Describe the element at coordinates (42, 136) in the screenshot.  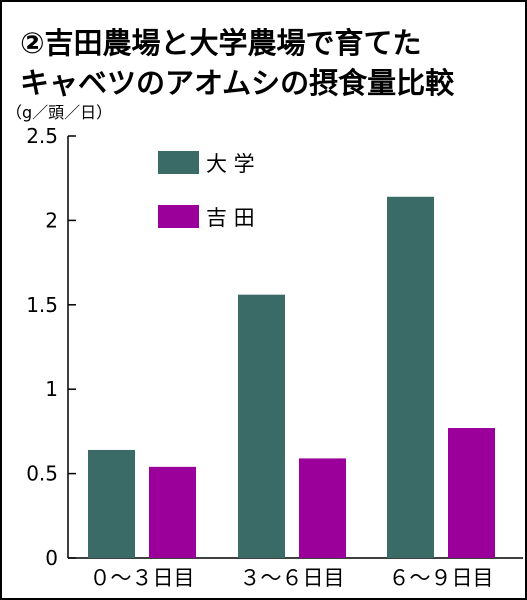
I see `y-tick-label: 2.5` at that location.